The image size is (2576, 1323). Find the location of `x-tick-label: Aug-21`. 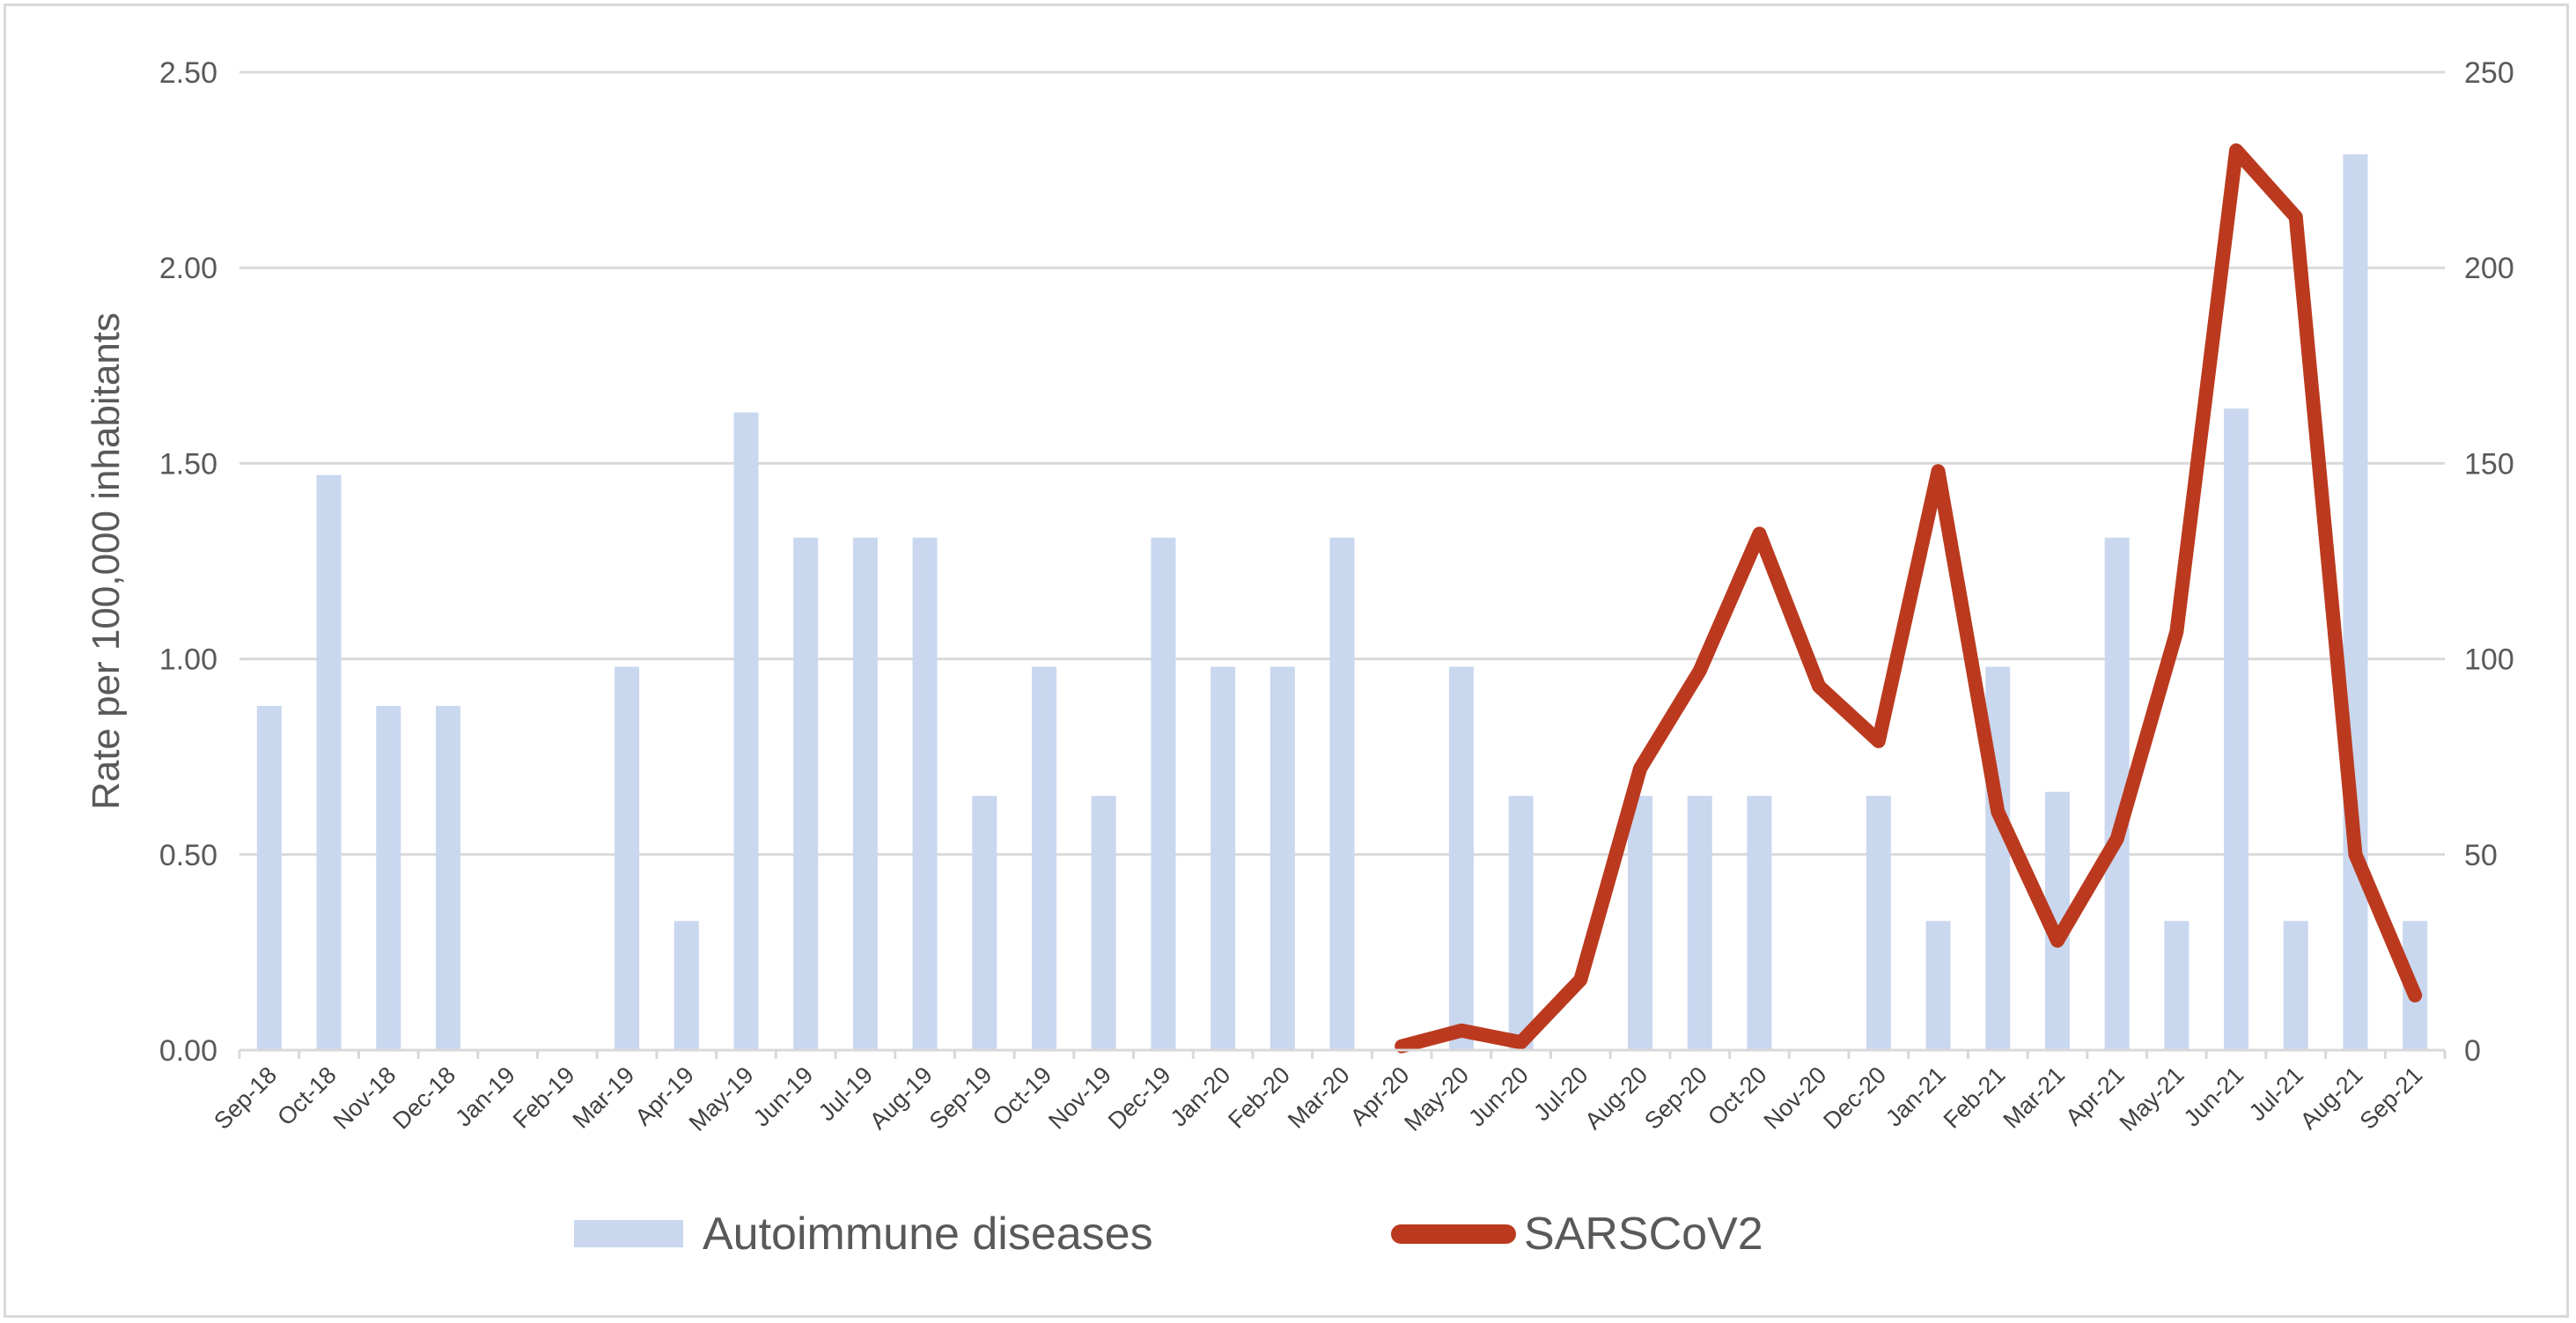

x-tick-label: Aug-21 is located at coordinates (2332, 1098).